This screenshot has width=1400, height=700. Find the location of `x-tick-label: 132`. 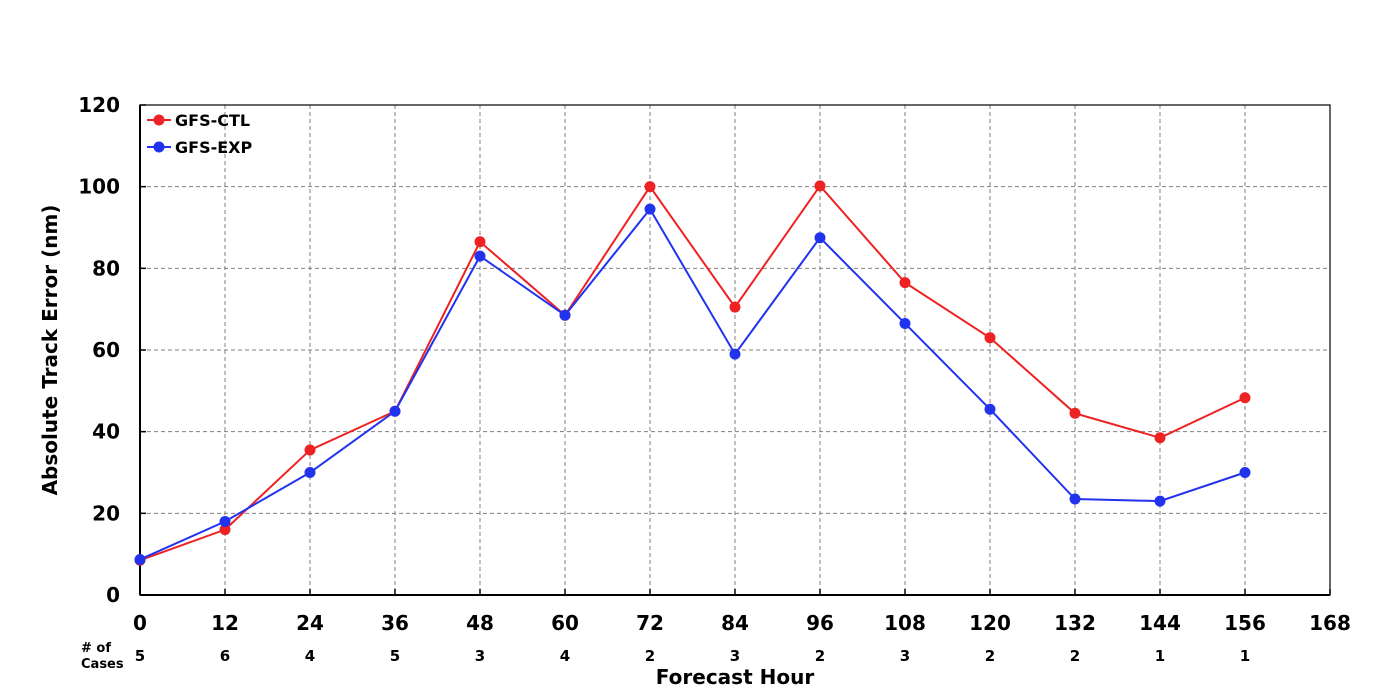

x-tick-label: 132 is located at coordinates (1075, 623).